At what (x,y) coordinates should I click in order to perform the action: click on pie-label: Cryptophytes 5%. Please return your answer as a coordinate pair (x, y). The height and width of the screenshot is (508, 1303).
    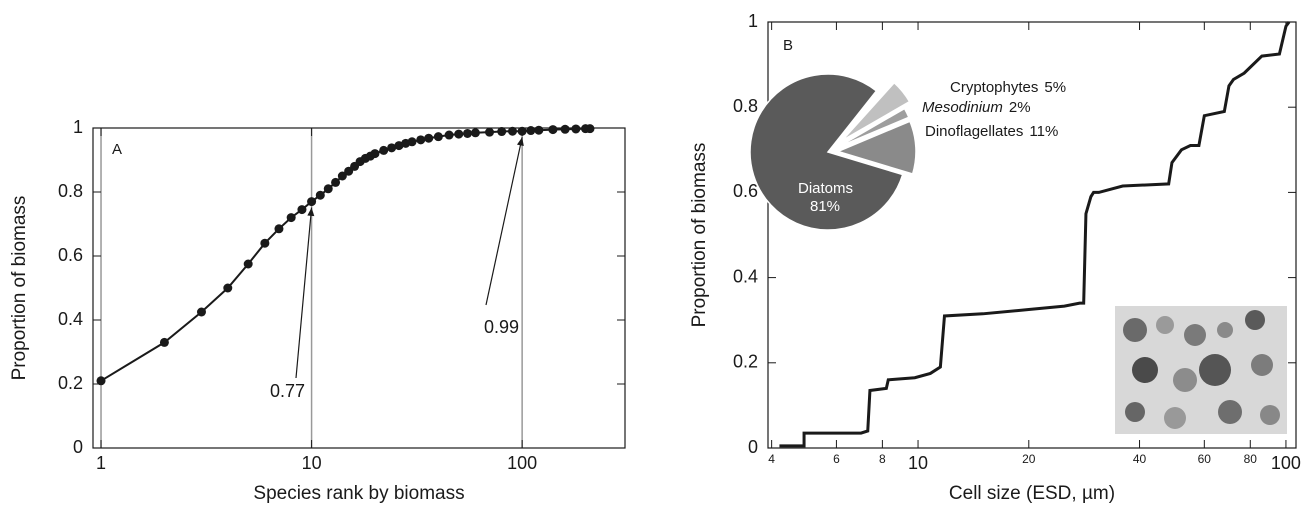
    Looking at the image, I should click on (1008, 87).